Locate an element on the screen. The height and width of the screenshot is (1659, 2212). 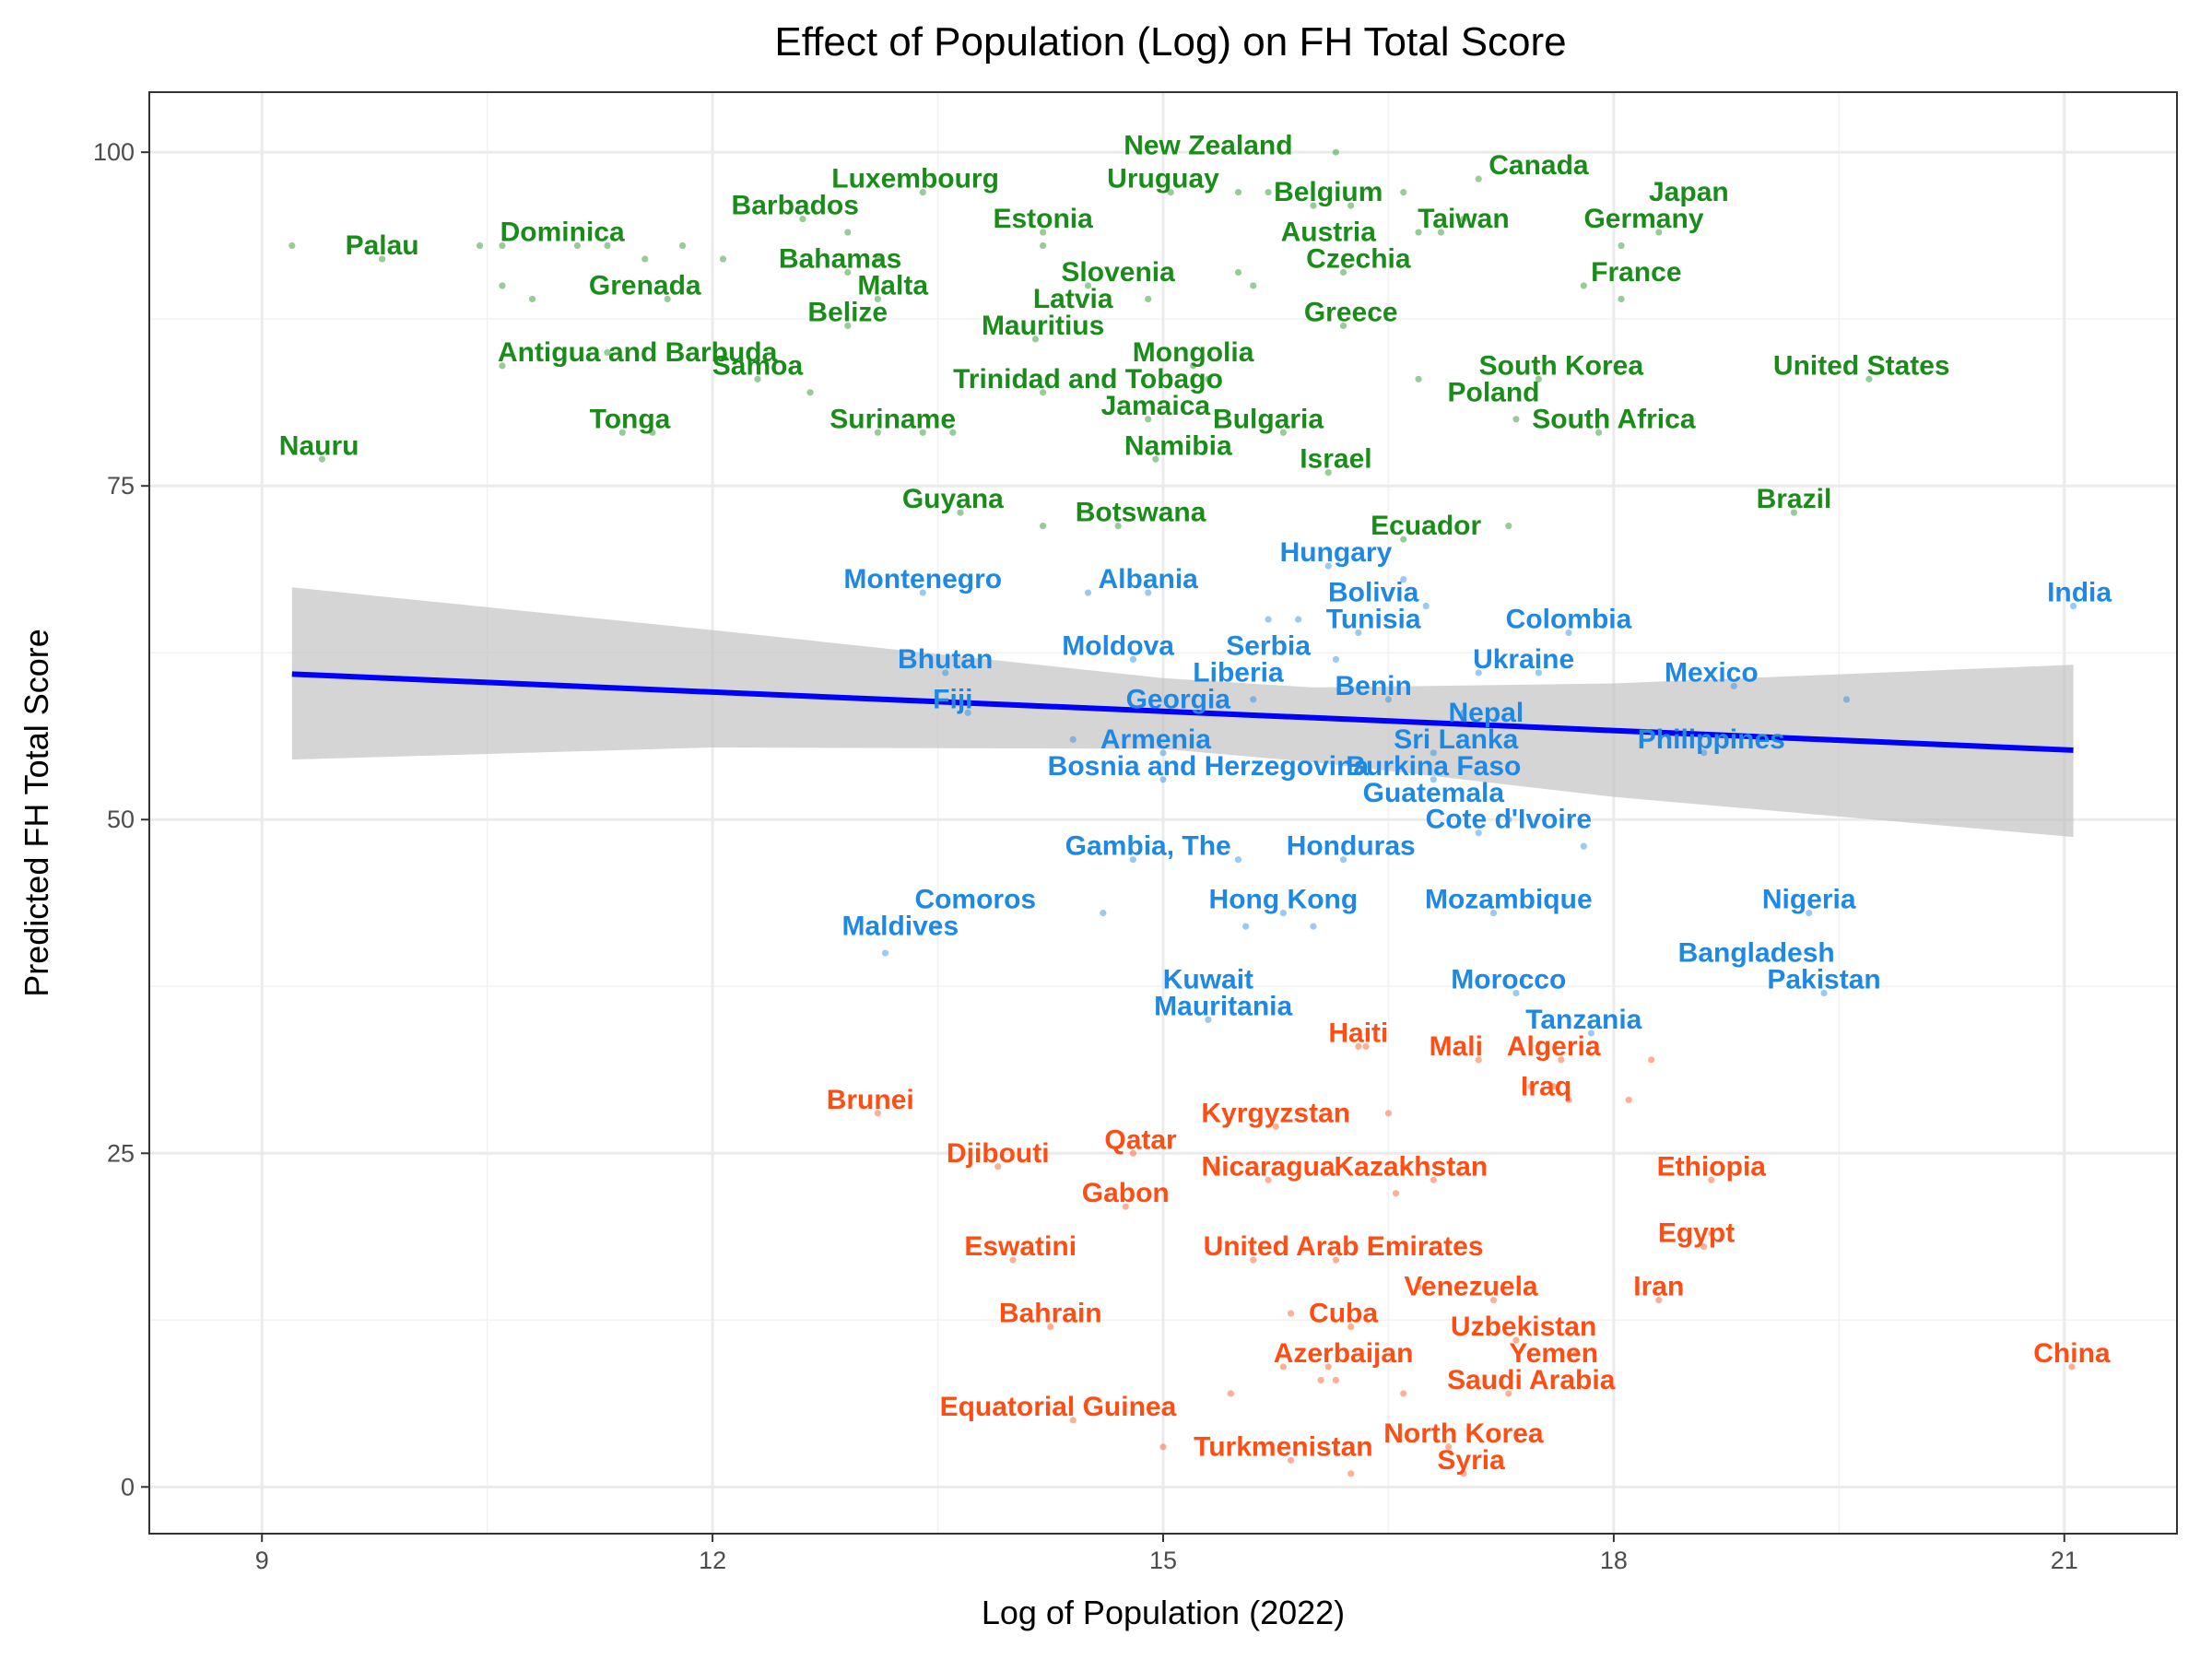
country-label: Austria is located at coordinates (1329, 233).